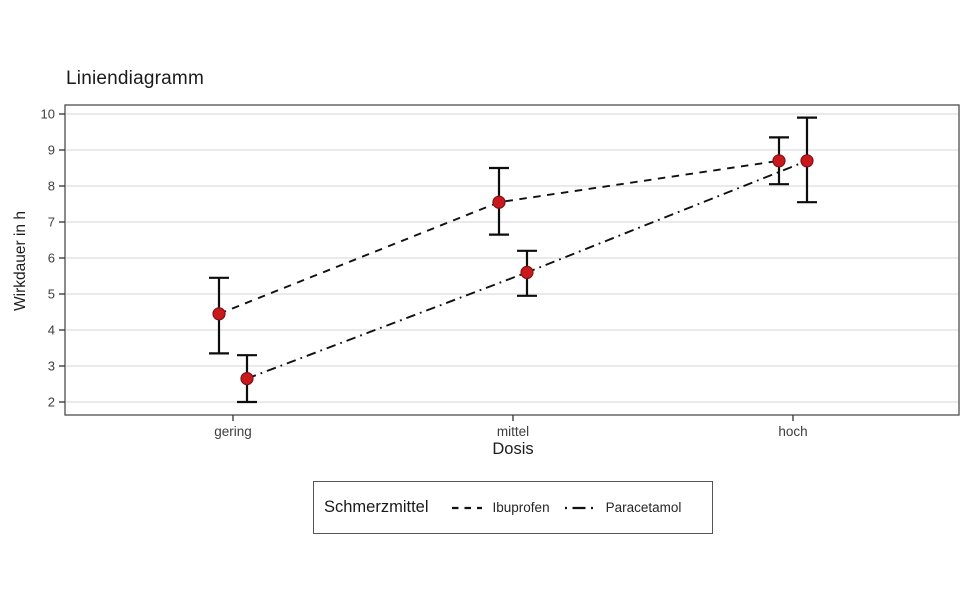 The image size is (980, 611). What do you see at coordinates (135, 78) in the screenshot?
I see `chart-title: Liniendiagramm` at bounding box center [135, 78].